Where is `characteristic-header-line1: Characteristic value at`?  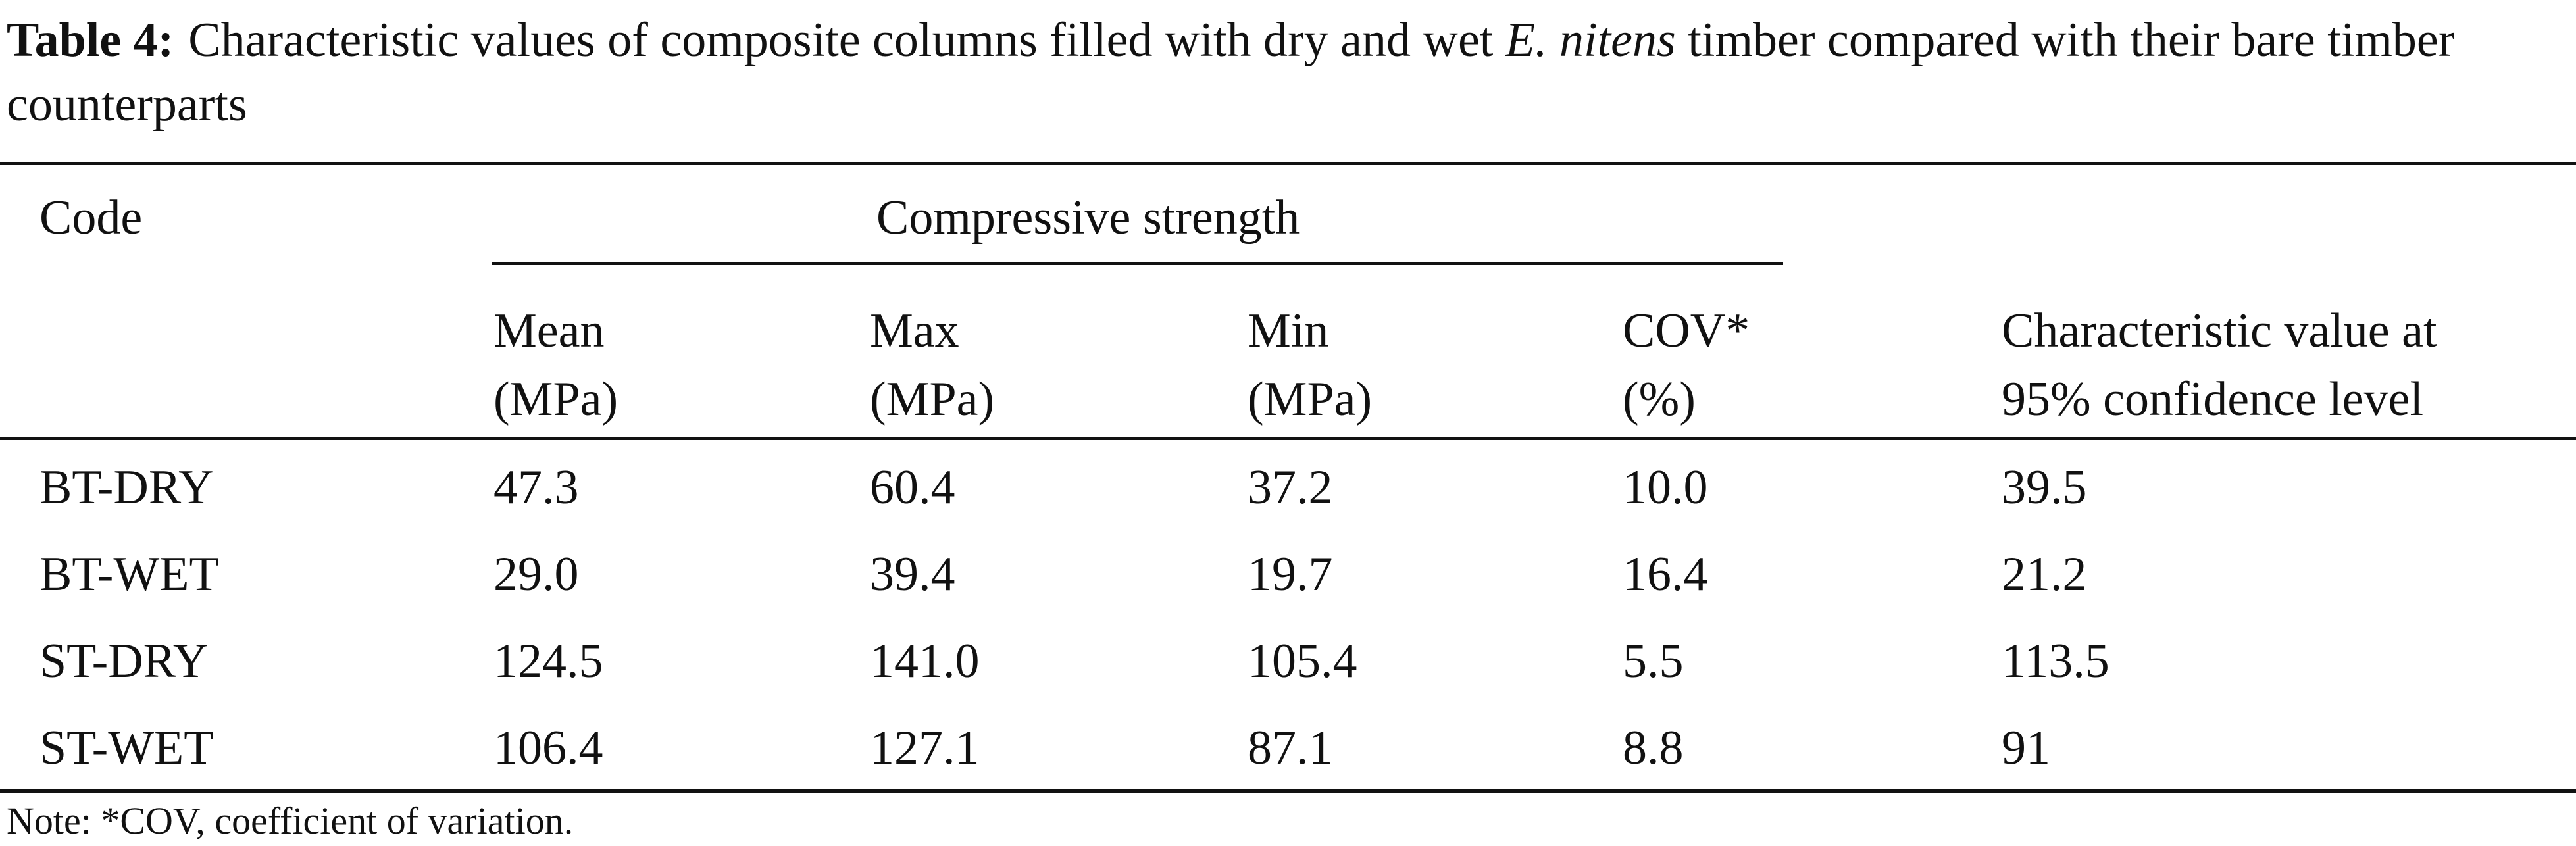
characteristic-header-line1: Characteristic value at is located at coordinates (2219, 331).